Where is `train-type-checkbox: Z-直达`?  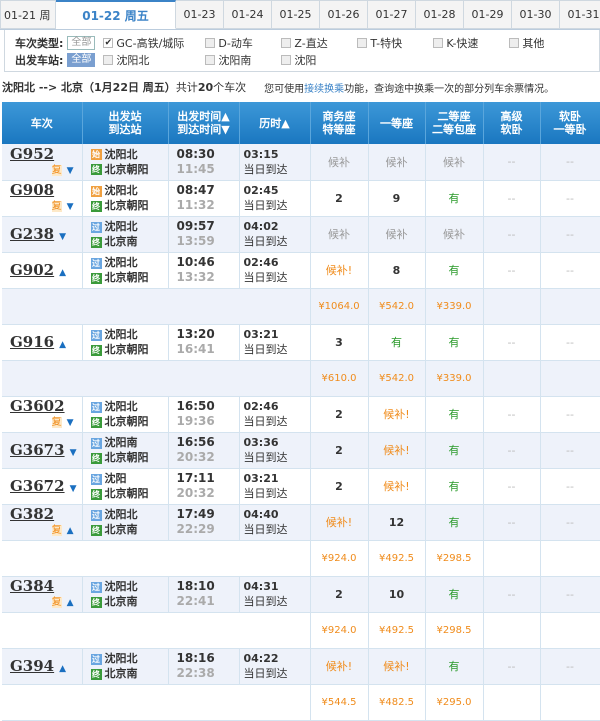
train-type-checkbox: Z-直达 is located at coordinates (319, 43).